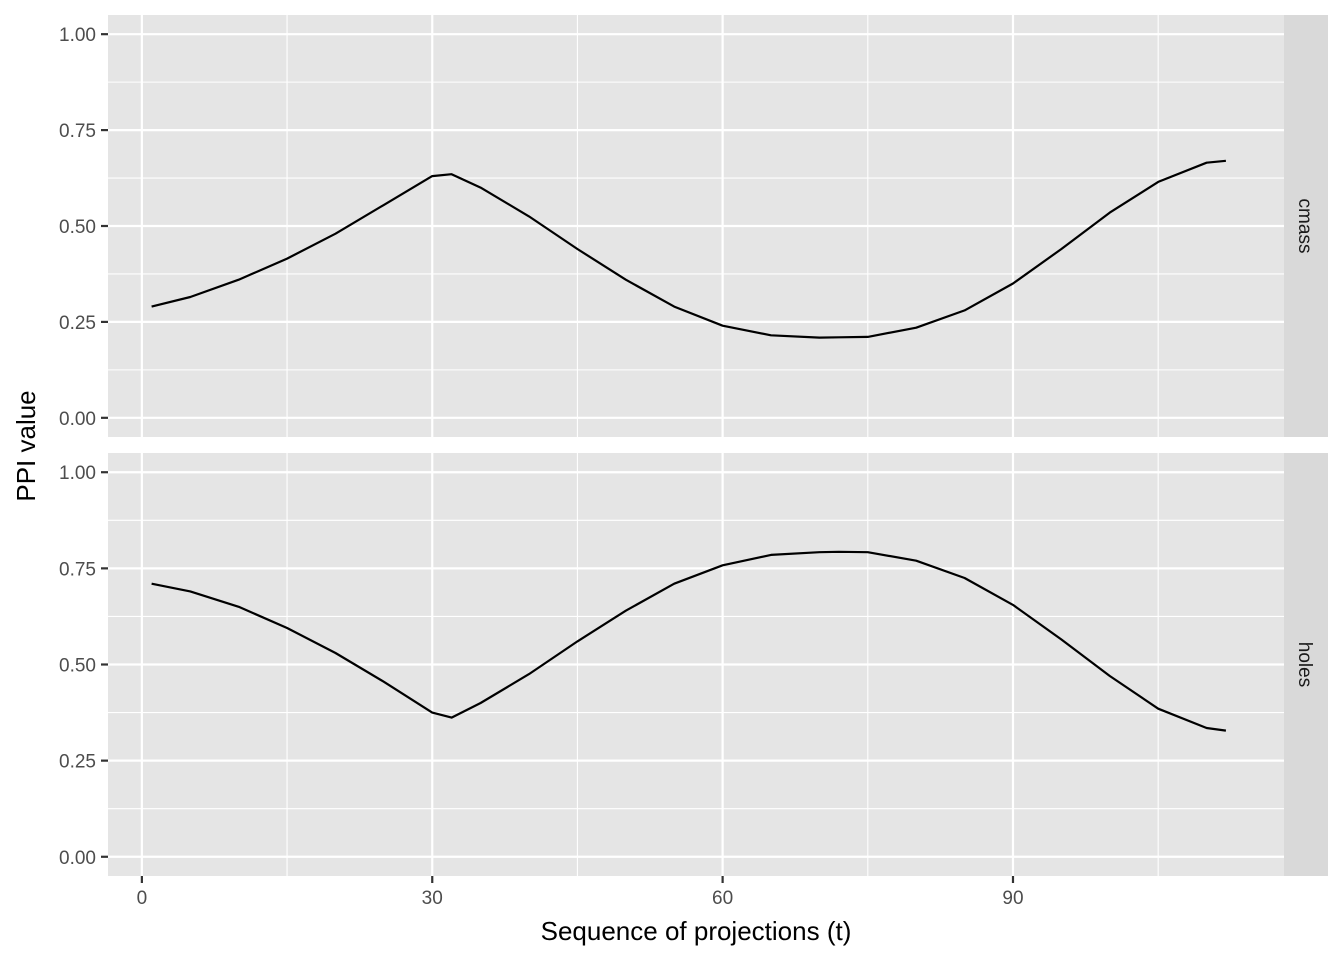 Image resolution: width=1344 pixels, height=960 pixels. Describe the element at coordinates (142, 898) in the screenshot. I see `x-tick-label: 0` at that location.